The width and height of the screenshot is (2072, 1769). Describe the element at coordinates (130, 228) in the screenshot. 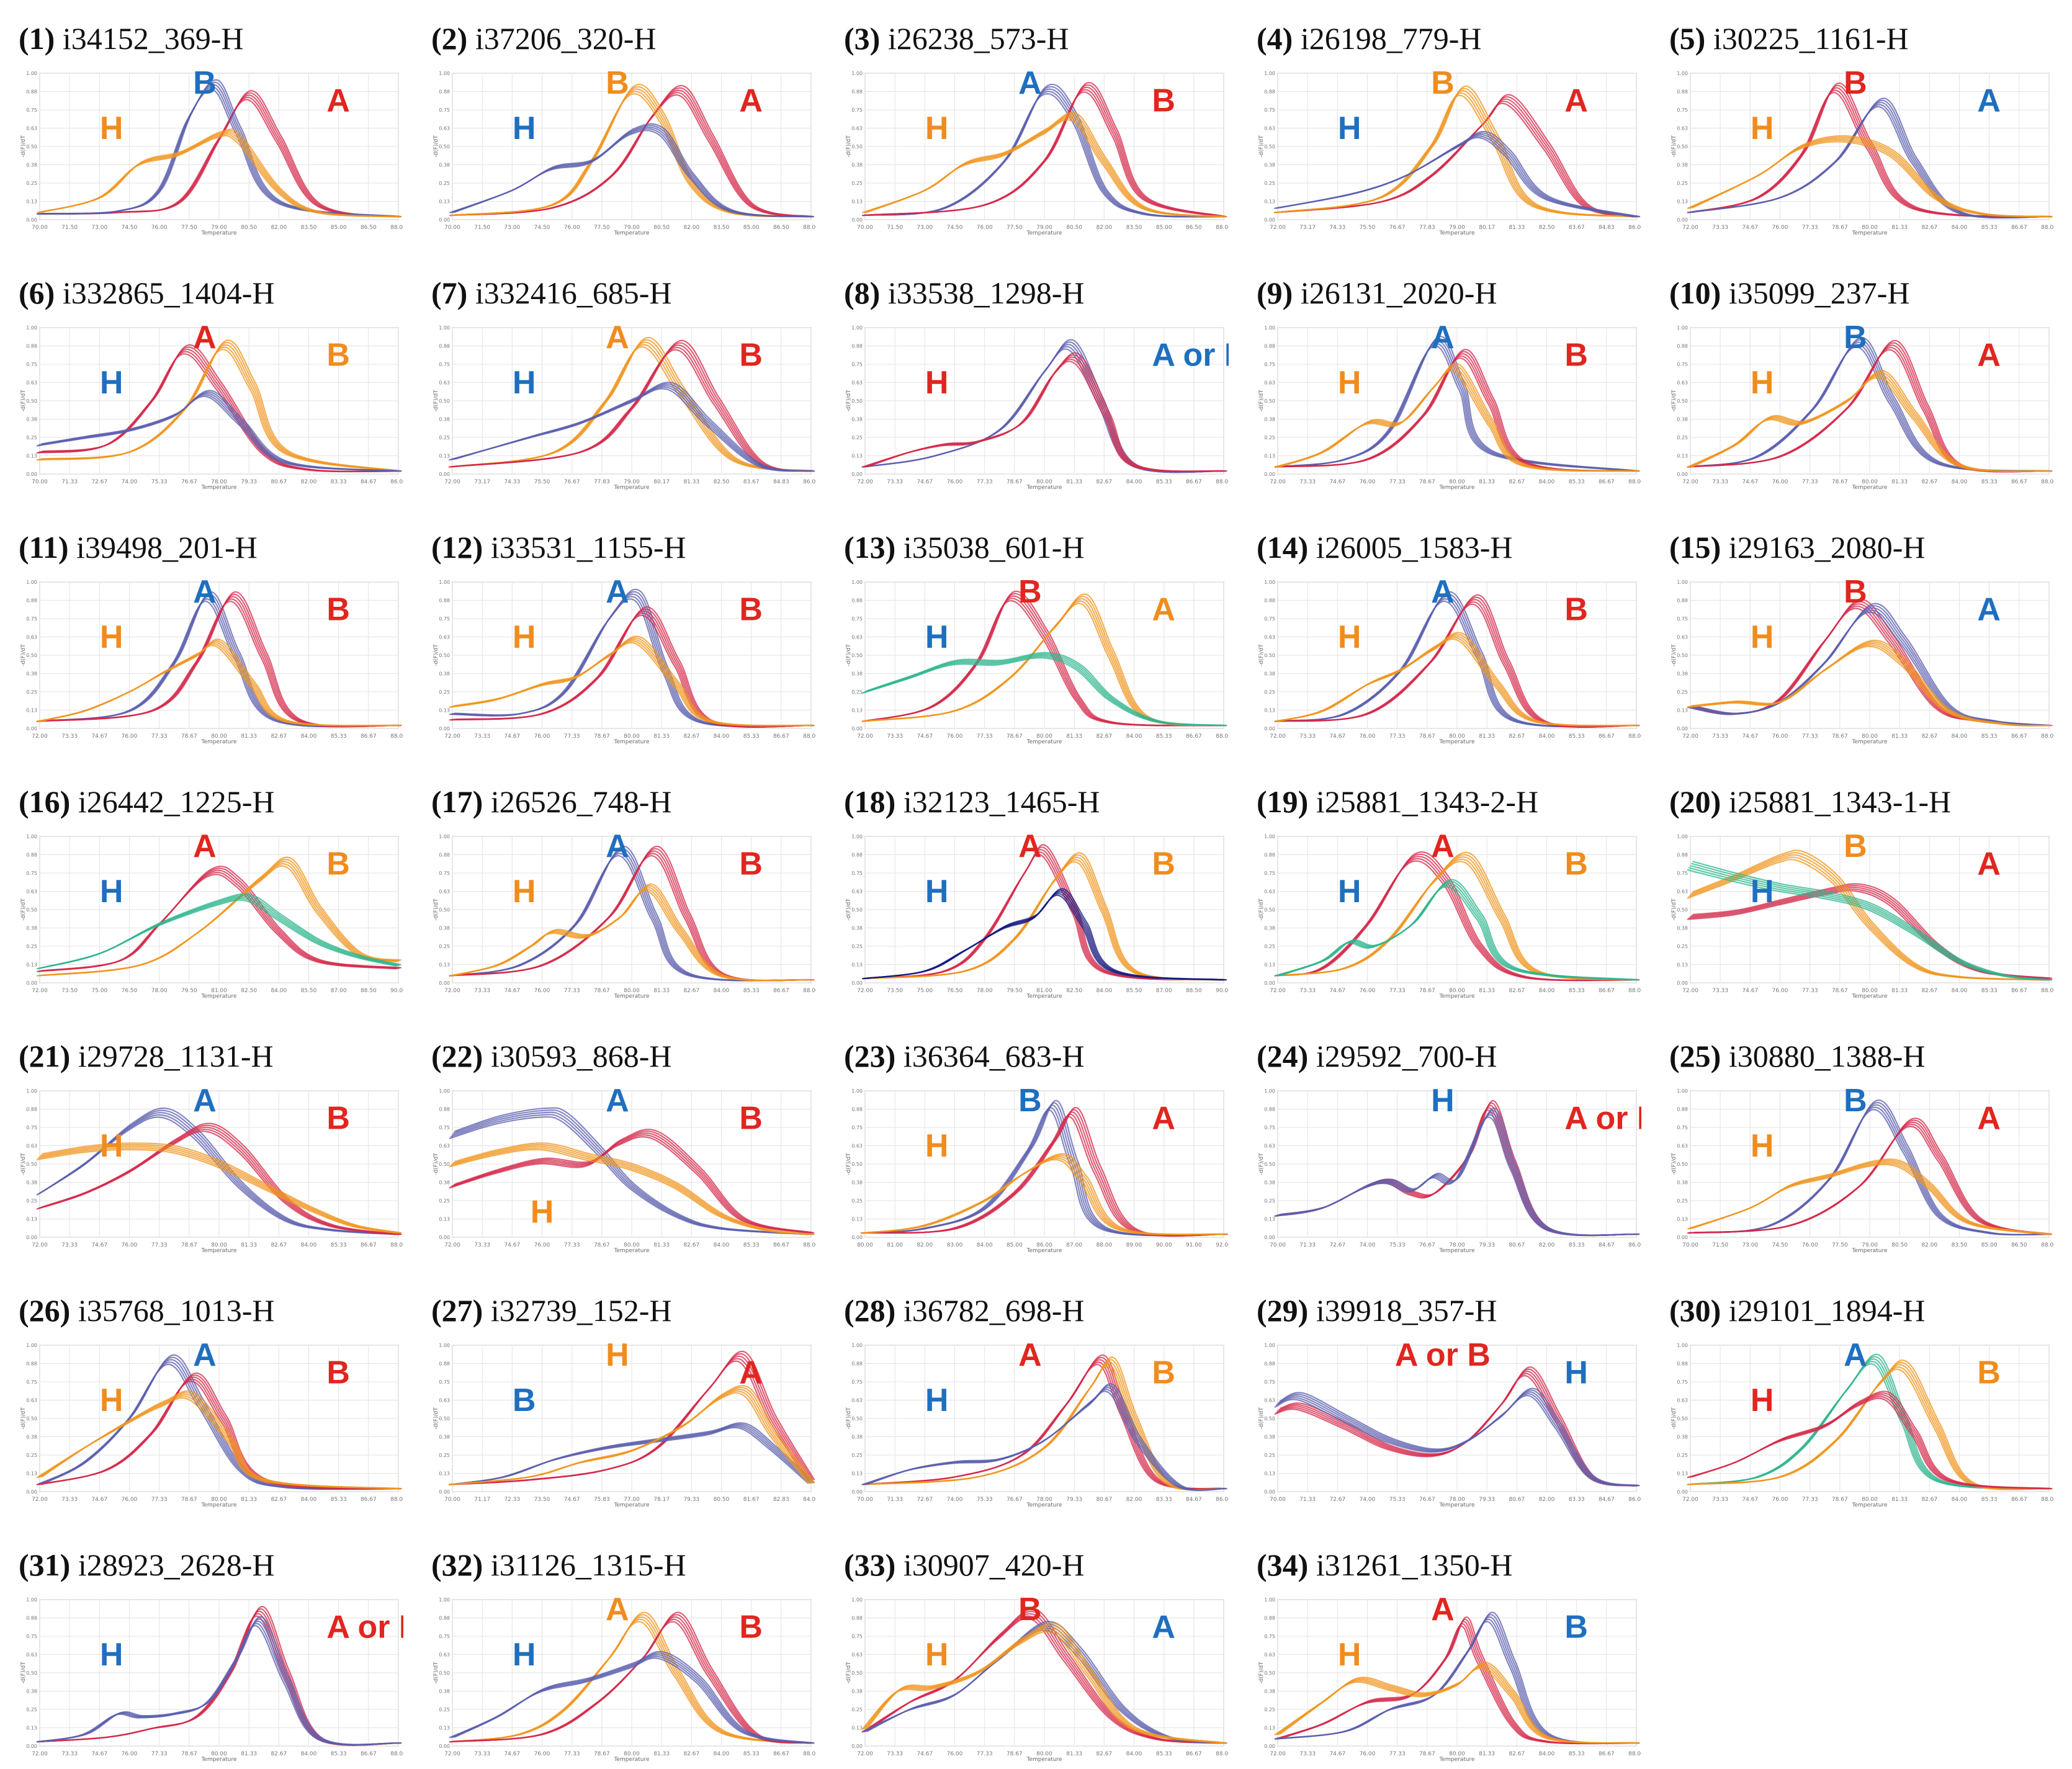

I see `x-tick-label: 74.50` at that location.